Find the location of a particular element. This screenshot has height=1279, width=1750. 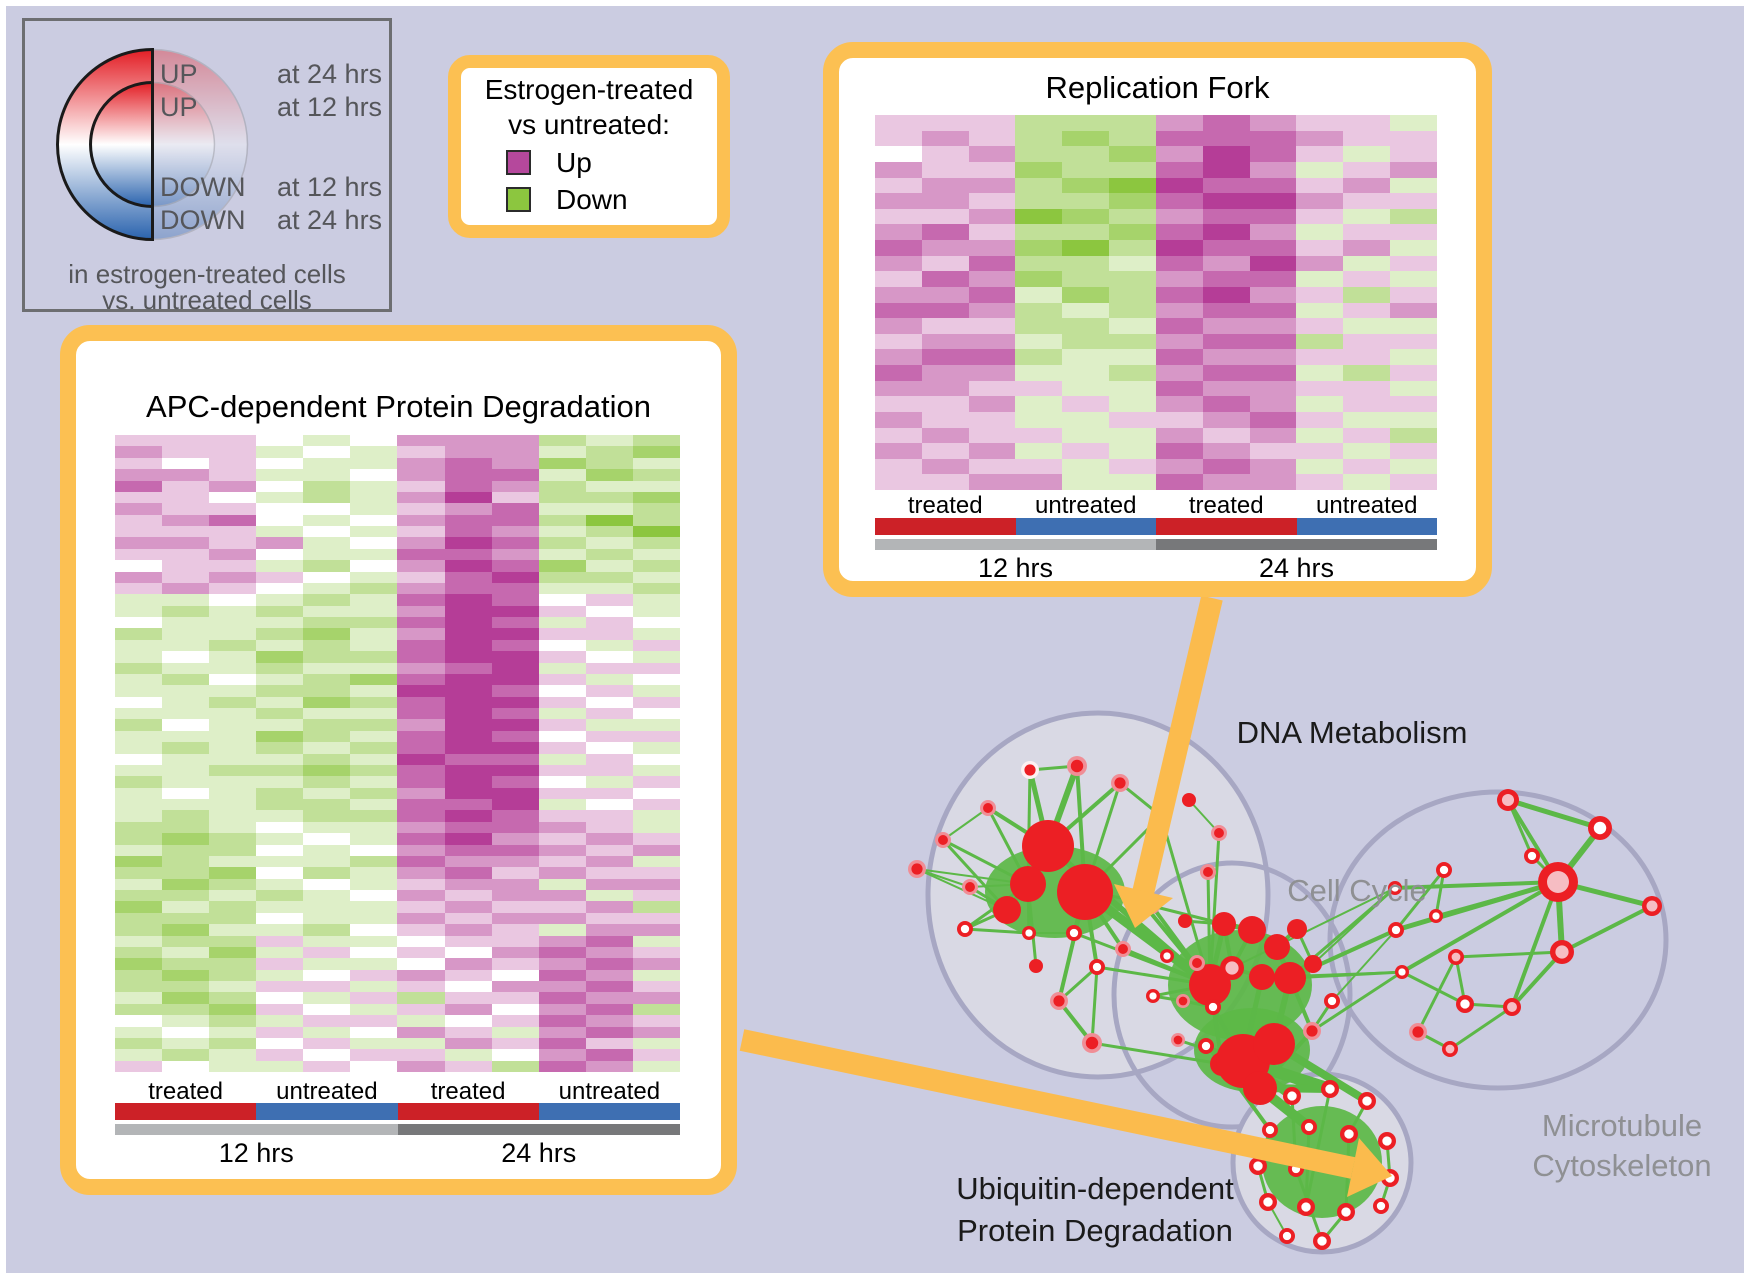

rf-treatment-bar is located at coordinates (1156, 526).